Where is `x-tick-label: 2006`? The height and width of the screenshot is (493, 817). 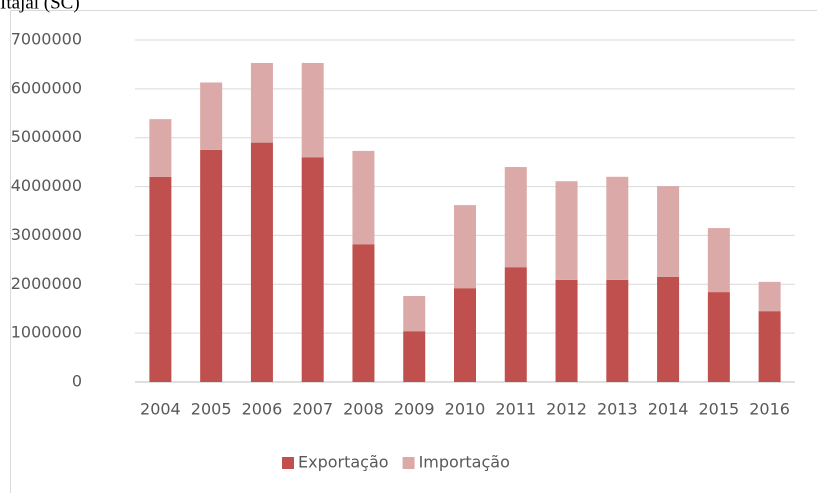
x-tick-label: 2006 is located at coordinates (262, 409).